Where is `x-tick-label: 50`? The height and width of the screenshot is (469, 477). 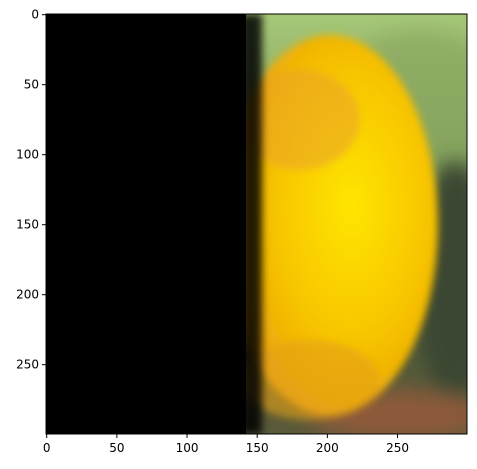
x-tick-label: 50 is located at coordinates (116, 448).